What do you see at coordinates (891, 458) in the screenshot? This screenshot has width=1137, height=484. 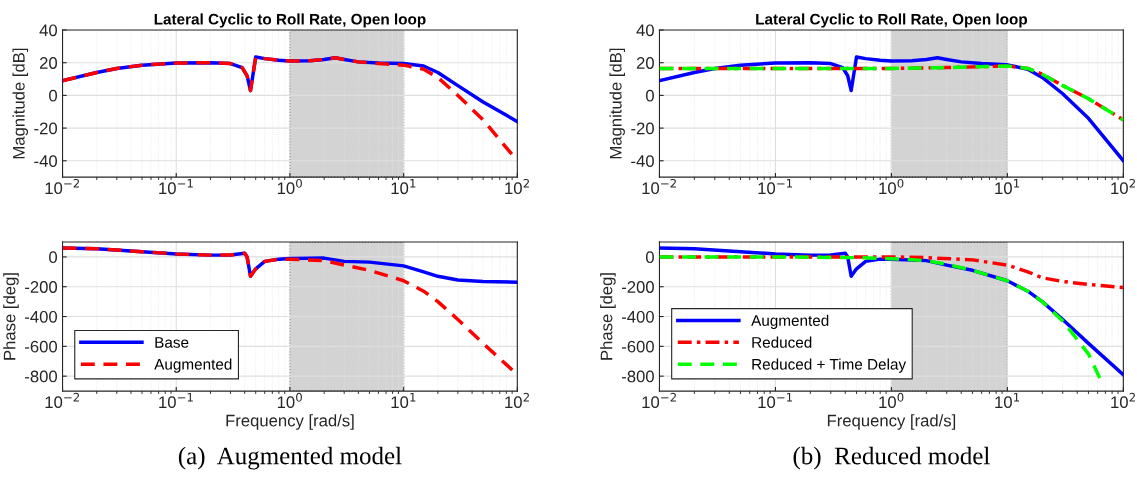 I see `text: (b) Reduced model` at bounding box center [891, 458].